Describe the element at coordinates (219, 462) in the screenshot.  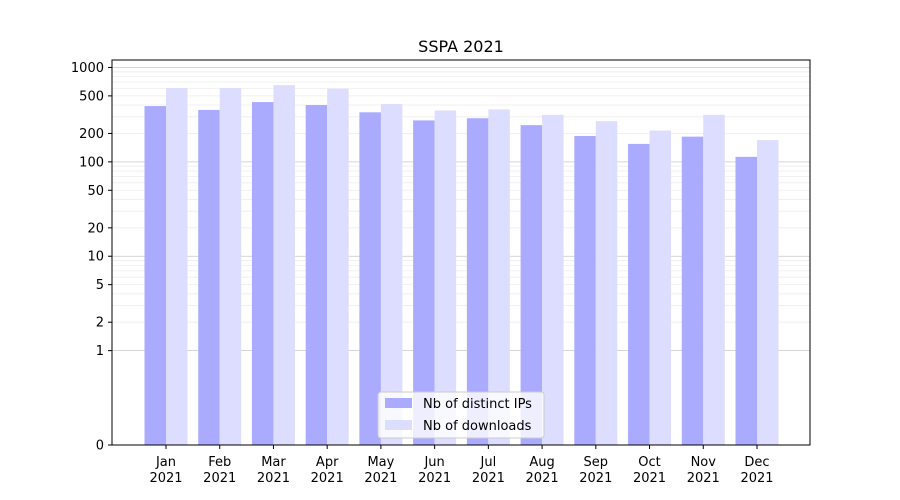
I see `x-tick-label-month: Feb` at that location.